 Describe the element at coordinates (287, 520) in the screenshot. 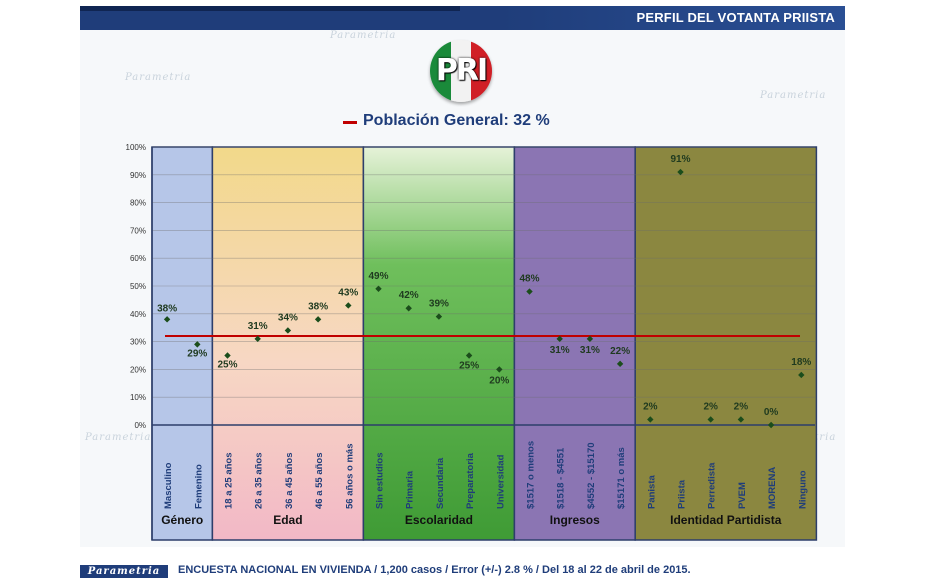

I see `group-label: Edad` at that location.